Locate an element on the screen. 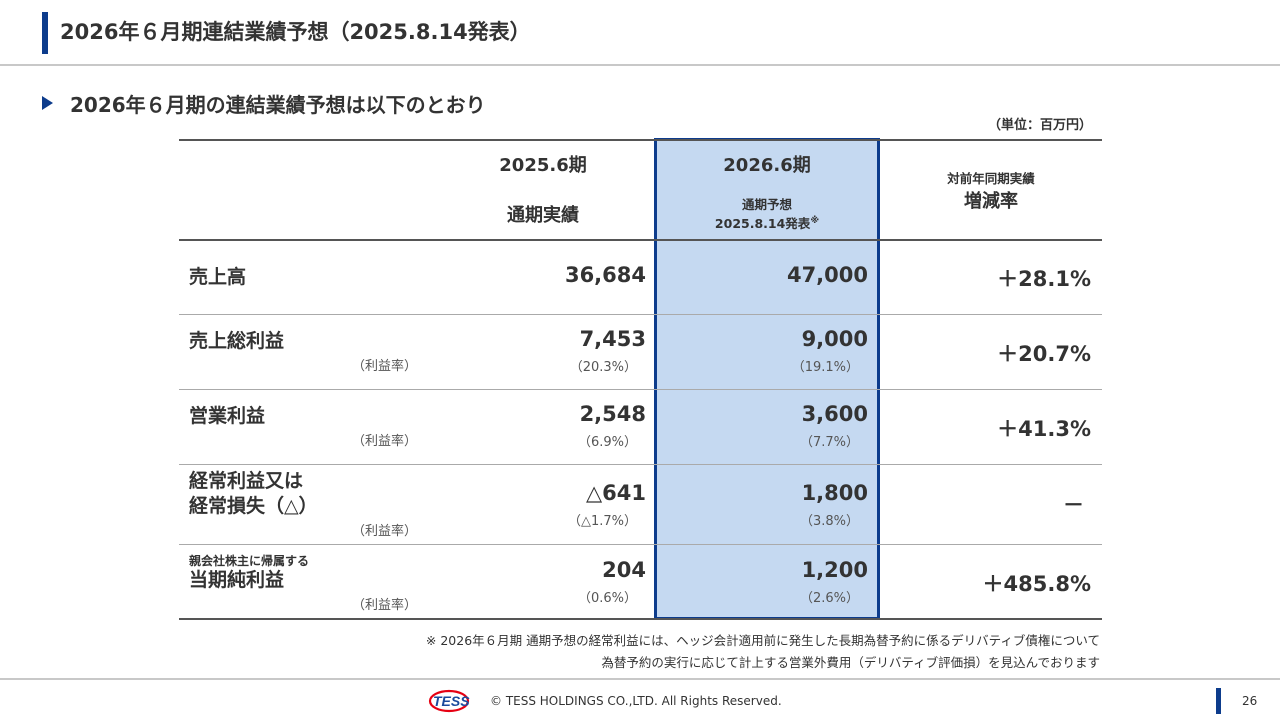  gross-profit-forecast-ratio: （19.1%） is located at coordinates (825, 367).